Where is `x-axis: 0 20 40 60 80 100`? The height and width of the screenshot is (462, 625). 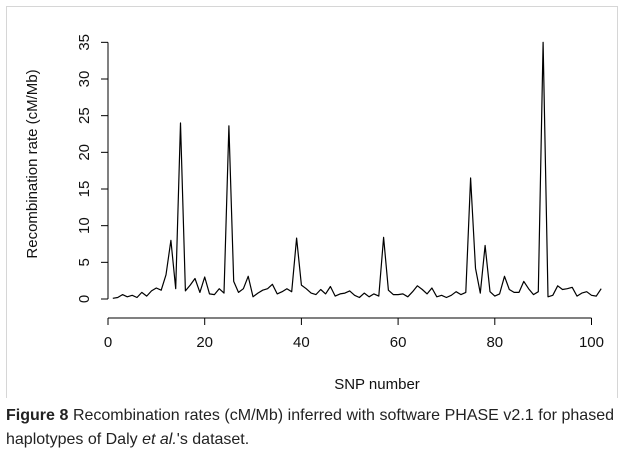 x-axis: 0 20 40 60 80 100 is located at coordinates (354, 334).